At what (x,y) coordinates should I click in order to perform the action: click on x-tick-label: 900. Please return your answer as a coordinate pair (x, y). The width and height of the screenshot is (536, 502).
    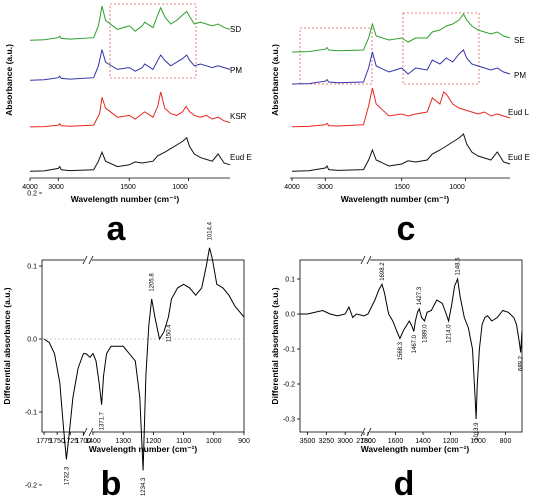
    Looking at the image, I should click on (244, 441).